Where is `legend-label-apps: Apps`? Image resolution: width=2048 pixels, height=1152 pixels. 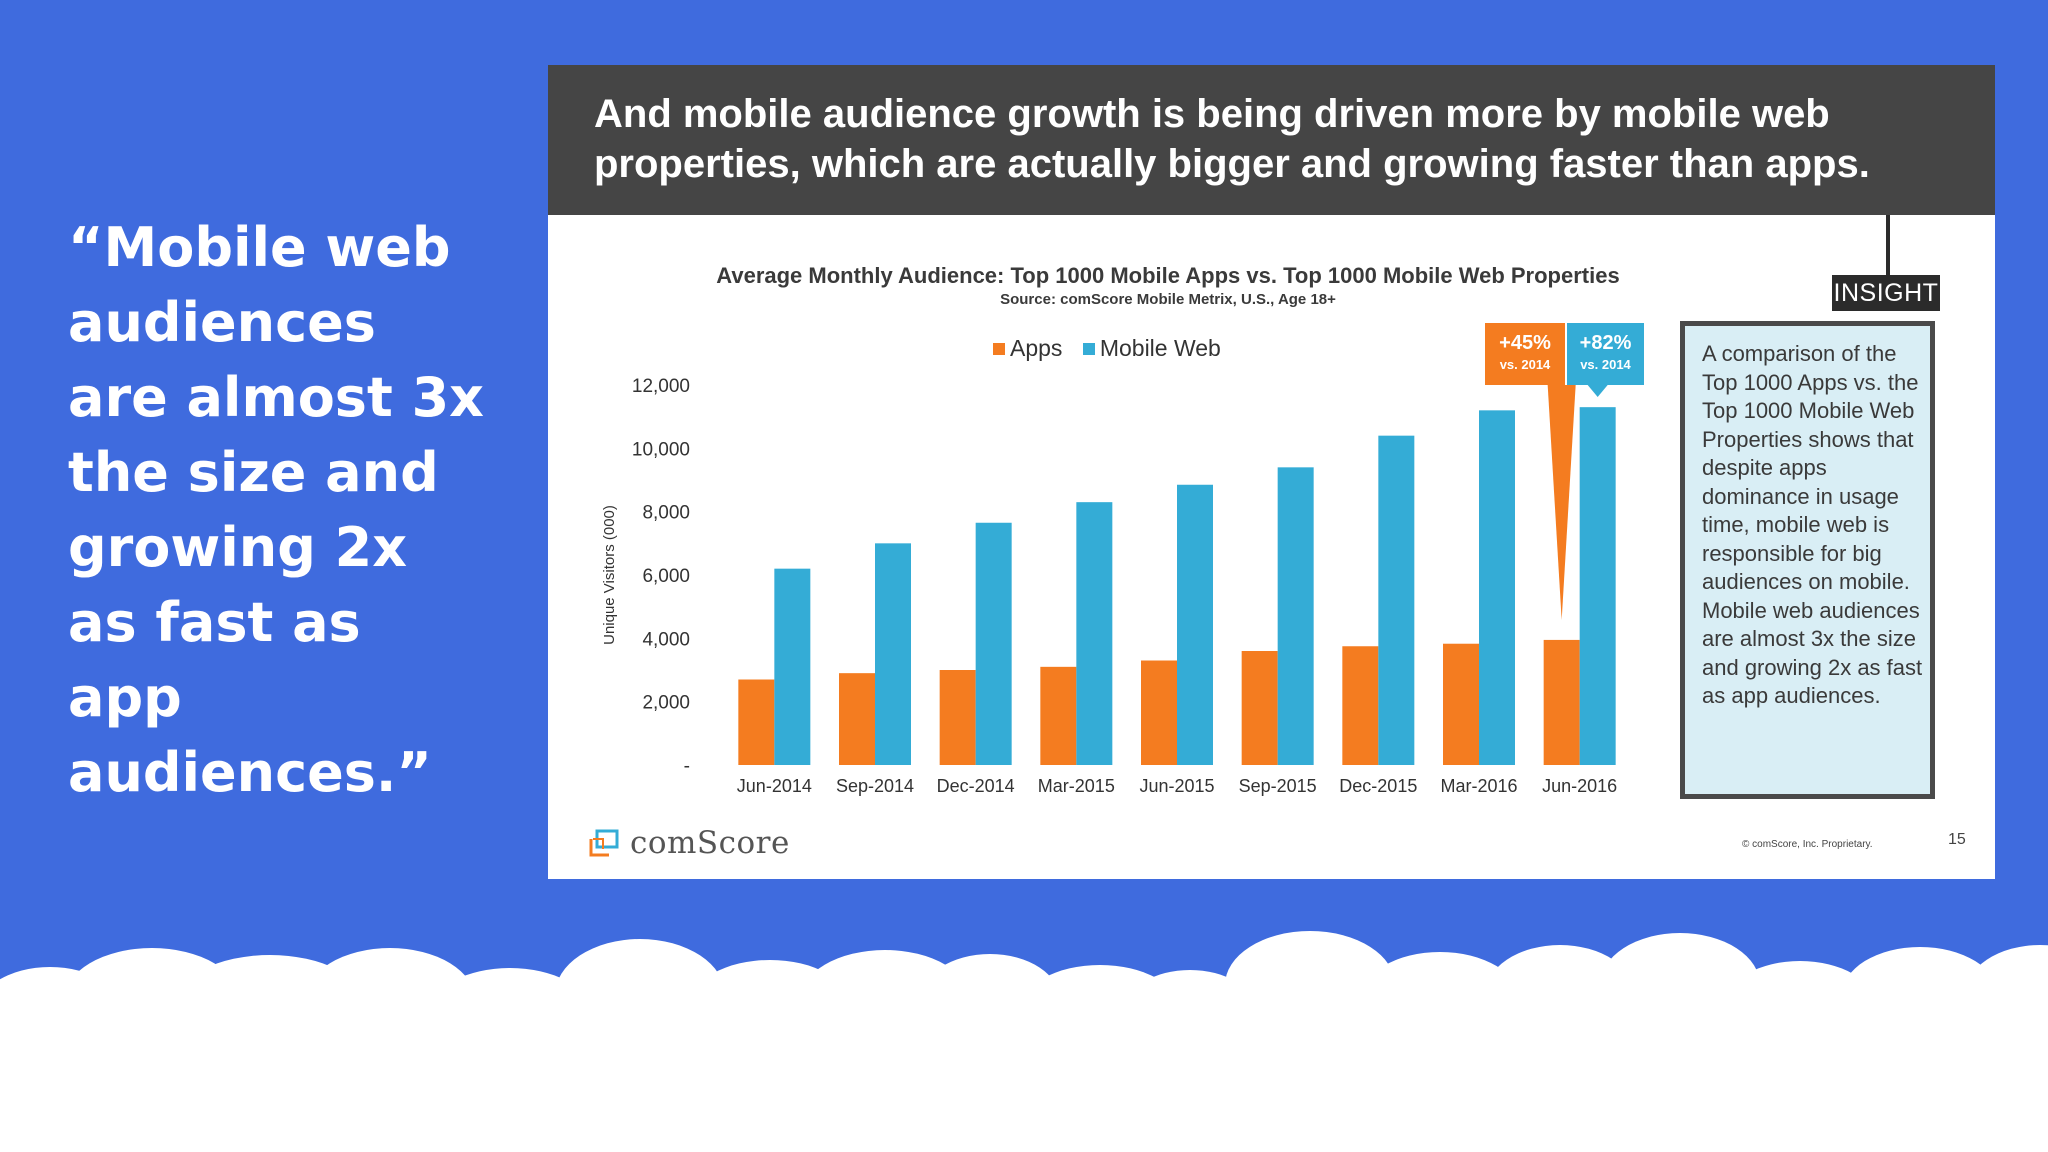 legend-label-apps: Apps is located at coordinates (1036, 348).